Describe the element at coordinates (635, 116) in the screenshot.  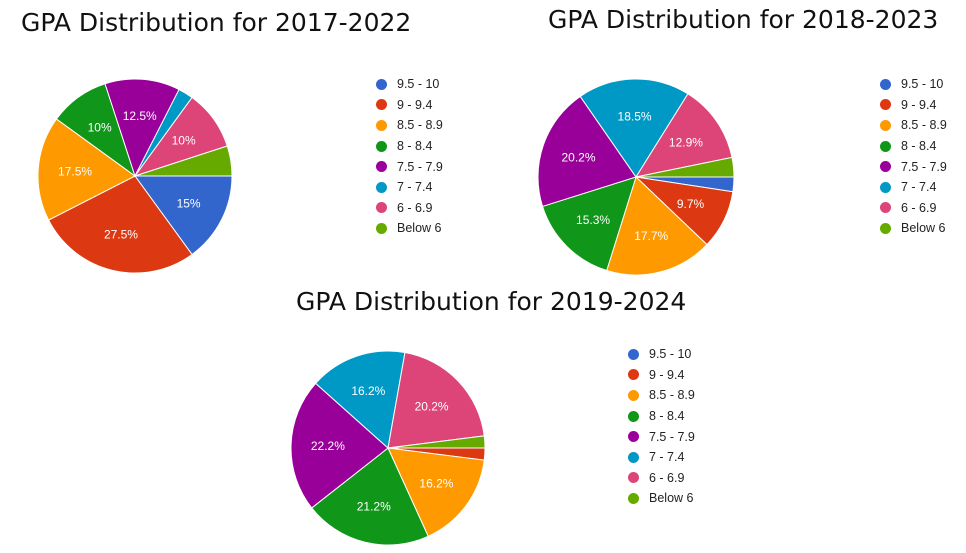
I see `slice-label: 18.5%` at that location.